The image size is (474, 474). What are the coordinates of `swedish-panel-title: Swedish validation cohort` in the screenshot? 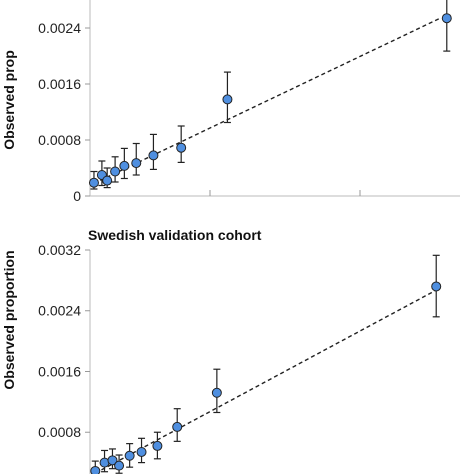 It's located at (175, 235).